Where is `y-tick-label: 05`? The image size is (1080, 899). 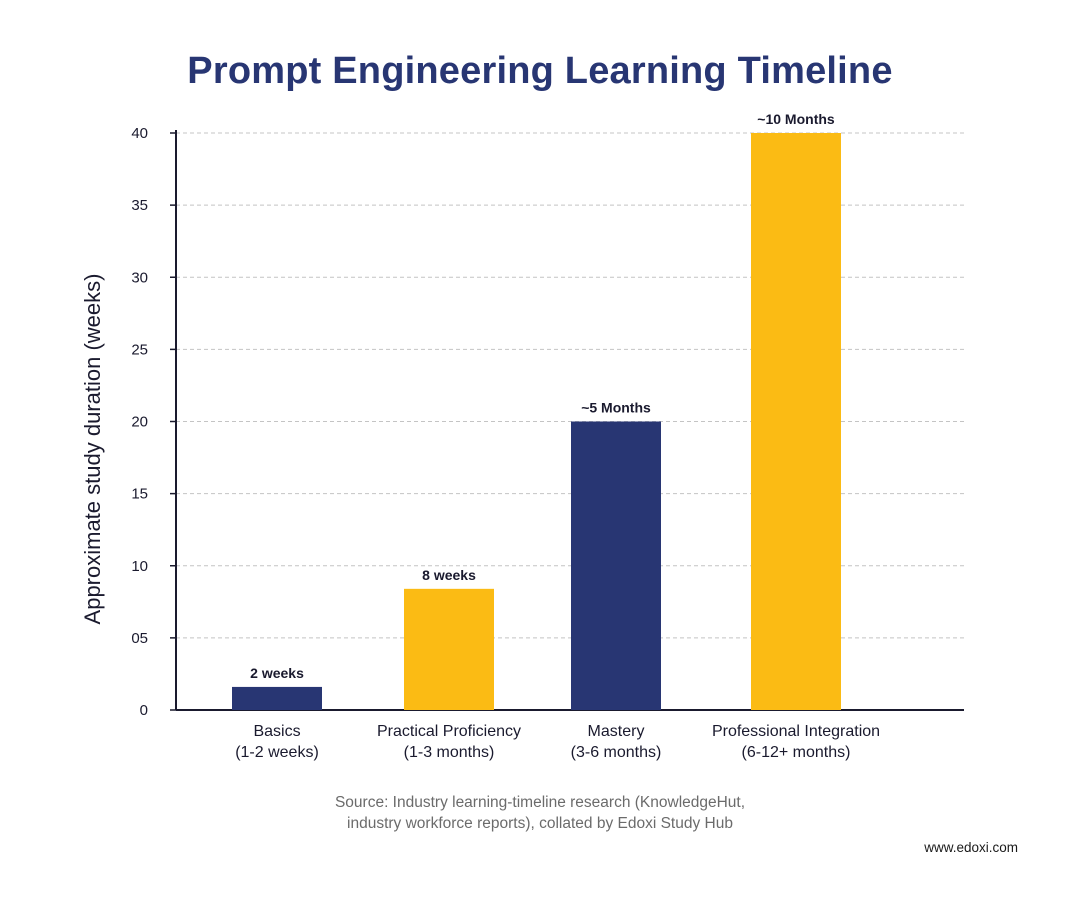 y-tick-label: 05 is located at coordinates (139, 638).